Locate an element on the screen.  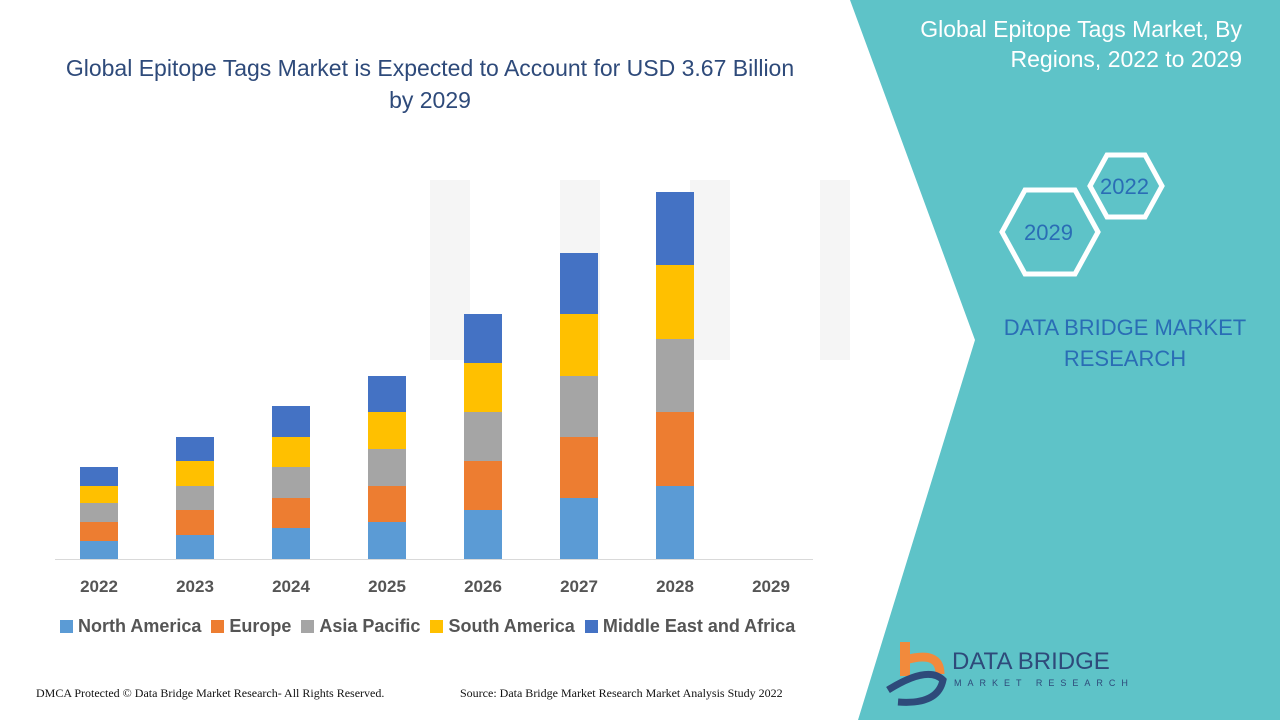
hex-year-2029: 2029 is located at coordinates (1048, 232).